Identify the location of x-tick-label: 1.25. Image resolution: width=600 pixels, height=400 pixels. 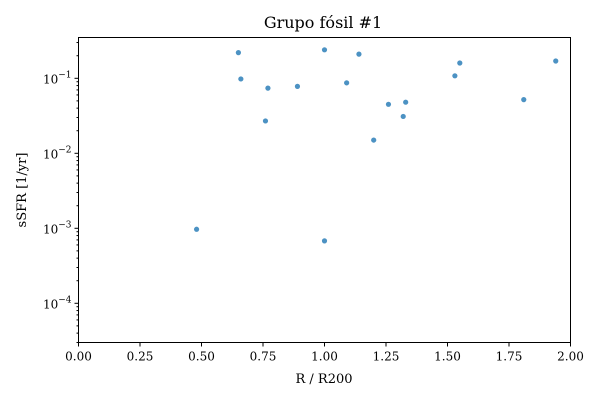
(386, 357).